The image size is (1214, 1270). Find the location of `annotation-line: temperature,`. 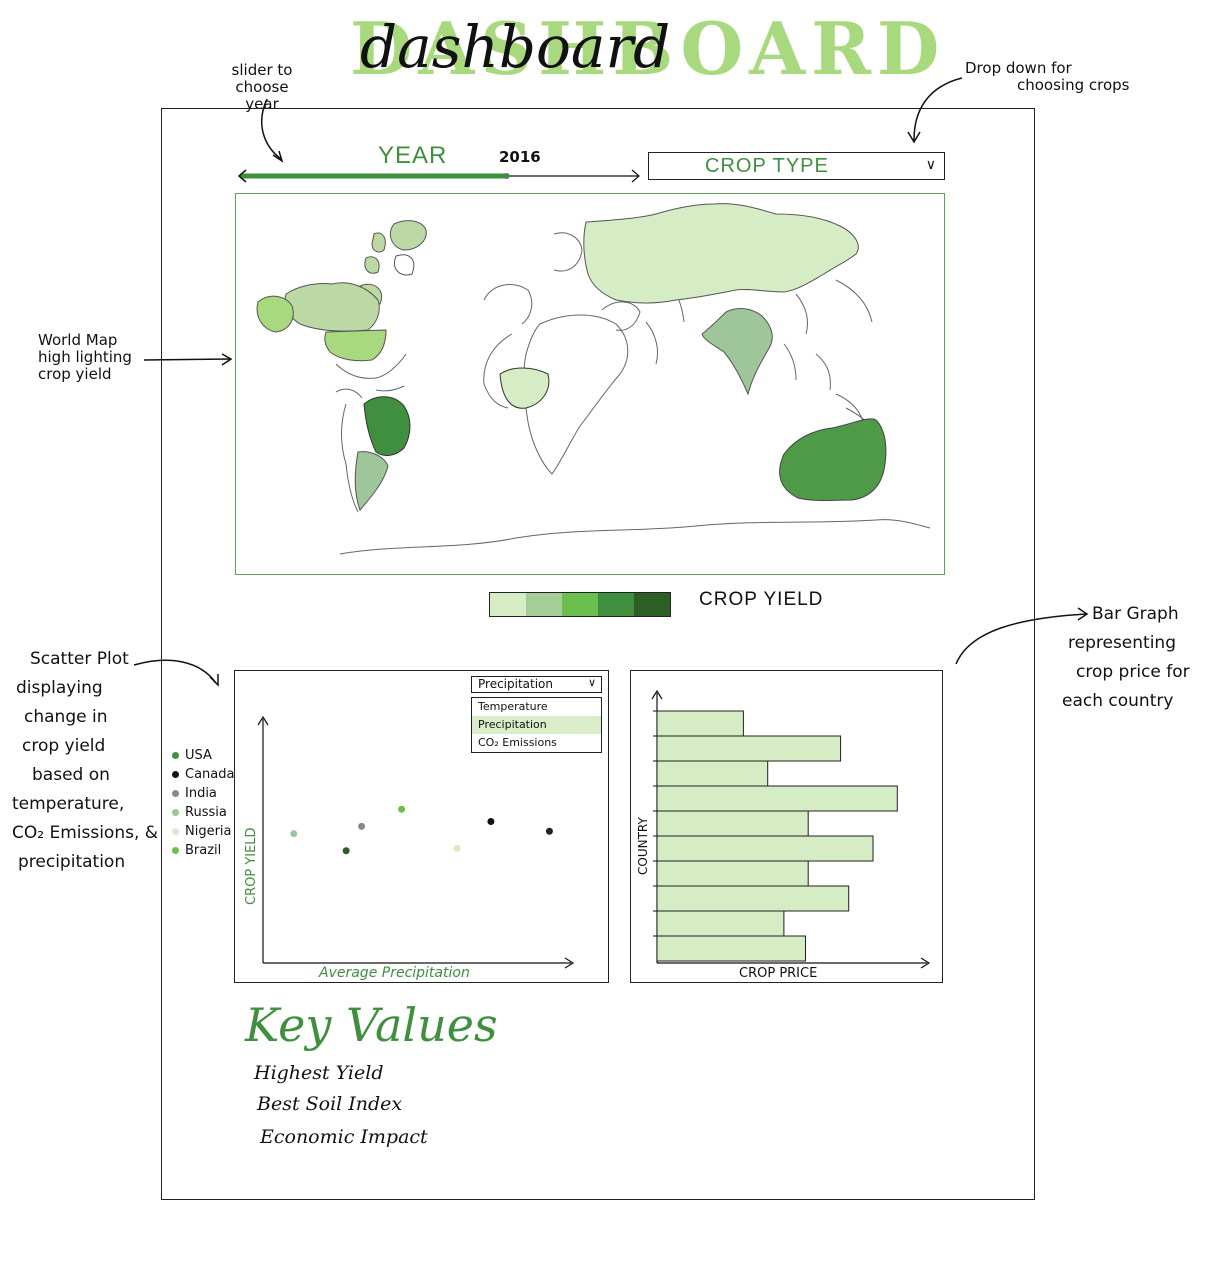

annotation-line: temperature, is located at coordinates (68, 804).